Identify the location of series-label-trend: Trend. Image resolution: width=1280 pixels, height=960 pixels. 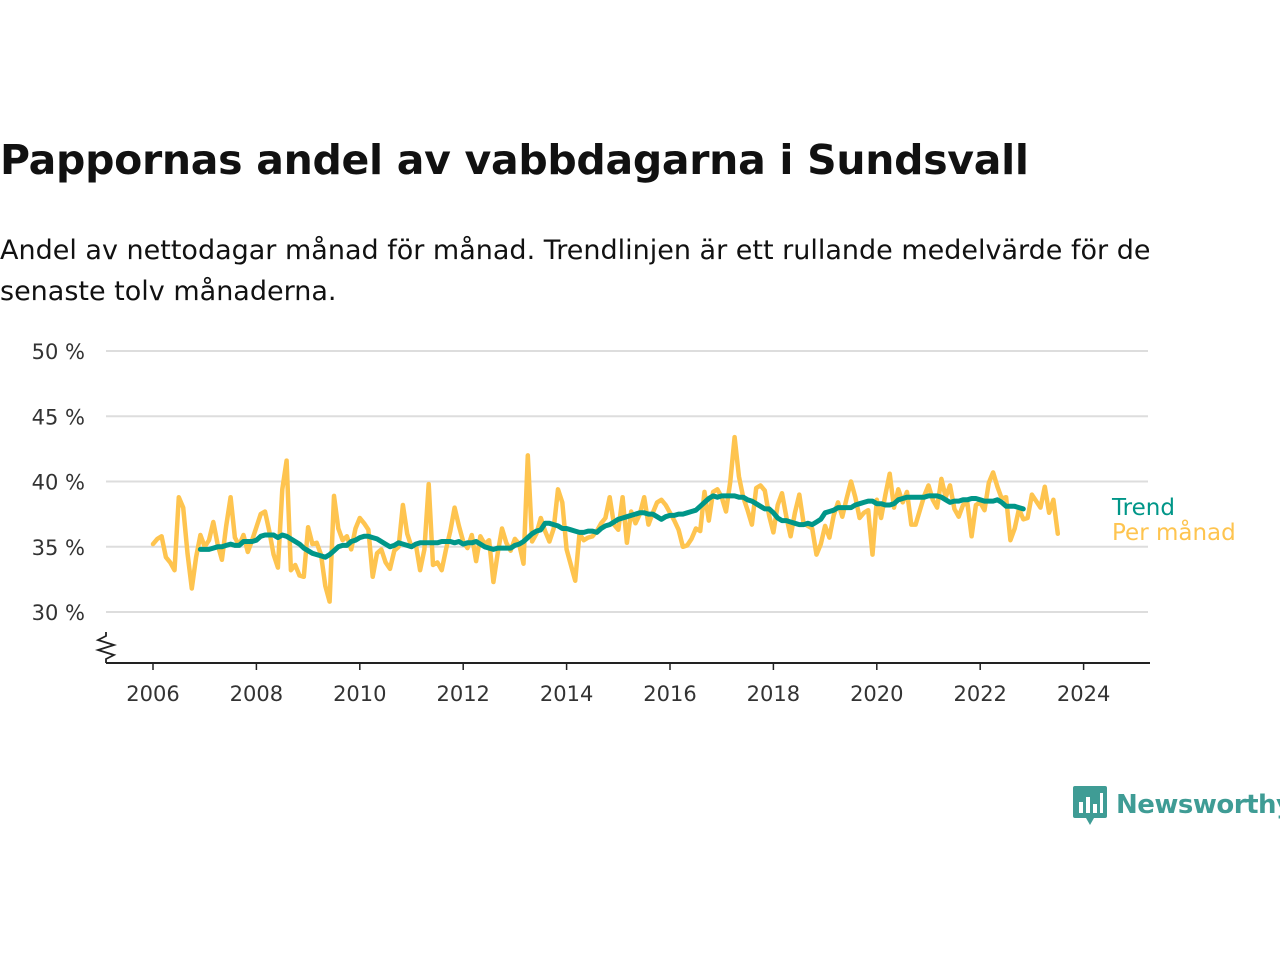
(1143, 508).